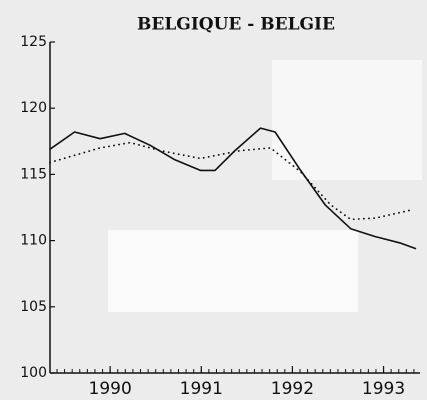 This screenshot has height=400, width=427. Describe the element at coordinates (33, 307) in the screenshot. I see `y-tick-label: 105` at that location.